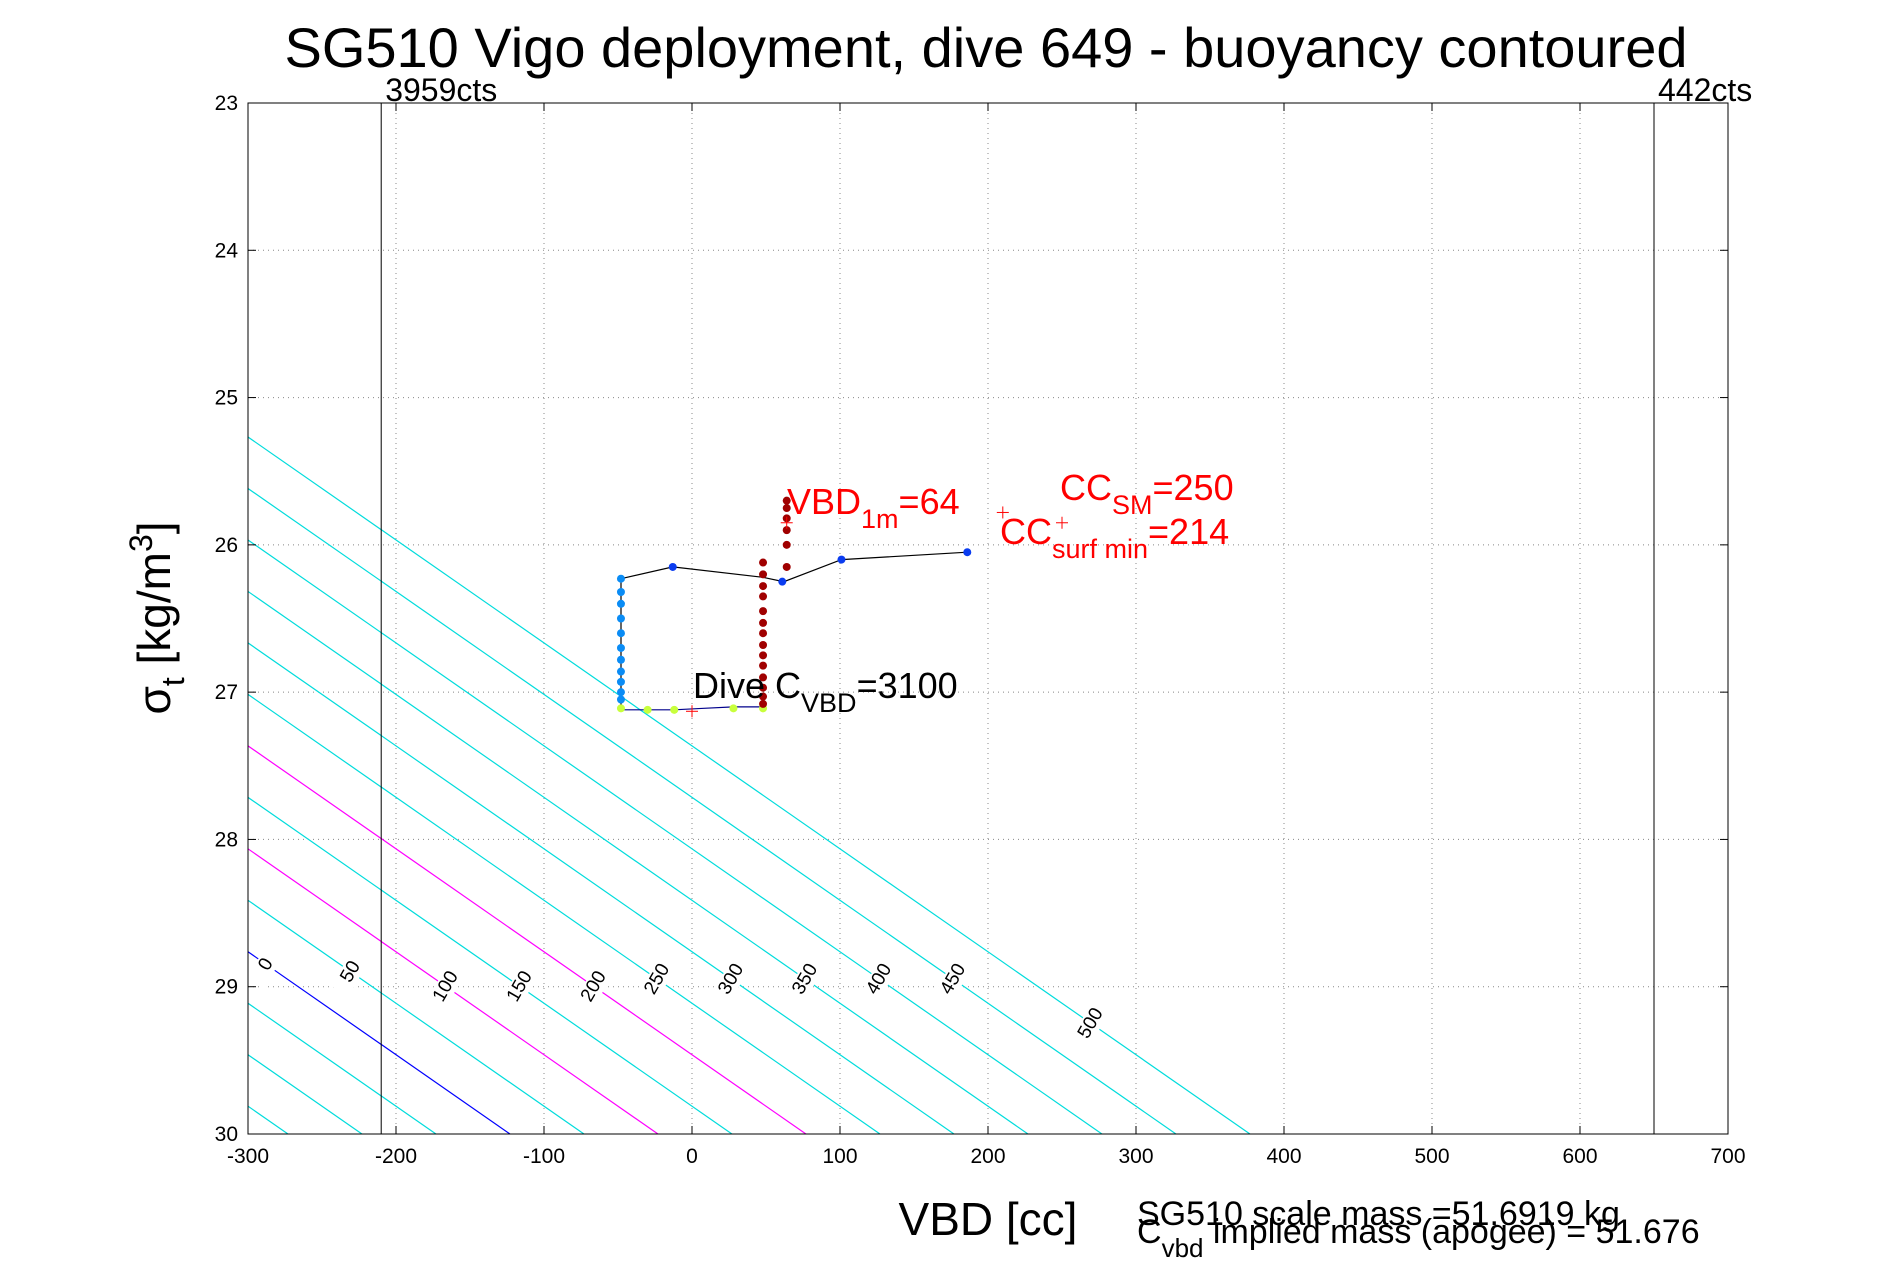 Image resolution: width=1891 pixels, height=1262 pixels. I want to click on y-tick-label: 24, so click(227, 250).